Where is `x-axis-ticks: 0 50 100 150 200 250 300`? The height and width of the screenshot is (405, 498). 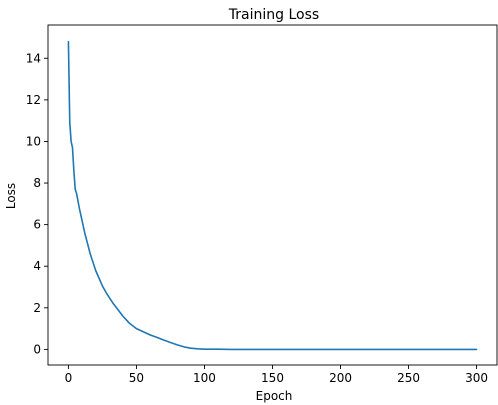
x-axis-ticks: 0 50 100 150 200 250 300 is located at coordinates (276, 375).